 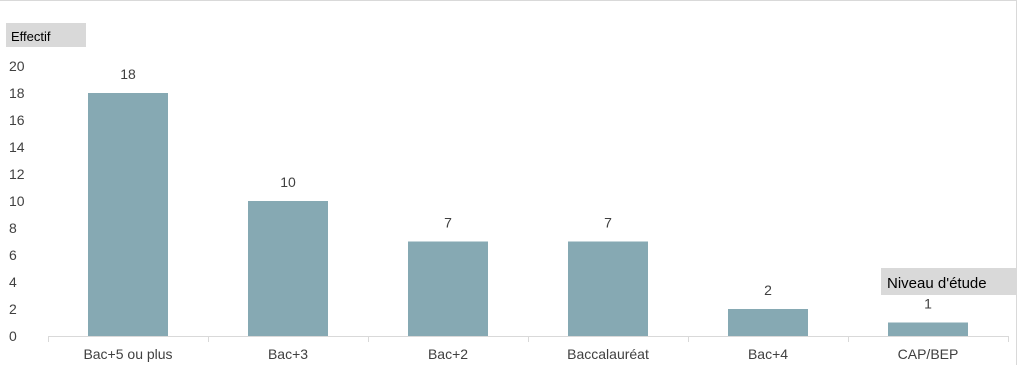 What do you see at coordinates (937, 283) in the screenshot?
I see `x-axis-title: Niveau d'étude` at bounding box center [937, 283].